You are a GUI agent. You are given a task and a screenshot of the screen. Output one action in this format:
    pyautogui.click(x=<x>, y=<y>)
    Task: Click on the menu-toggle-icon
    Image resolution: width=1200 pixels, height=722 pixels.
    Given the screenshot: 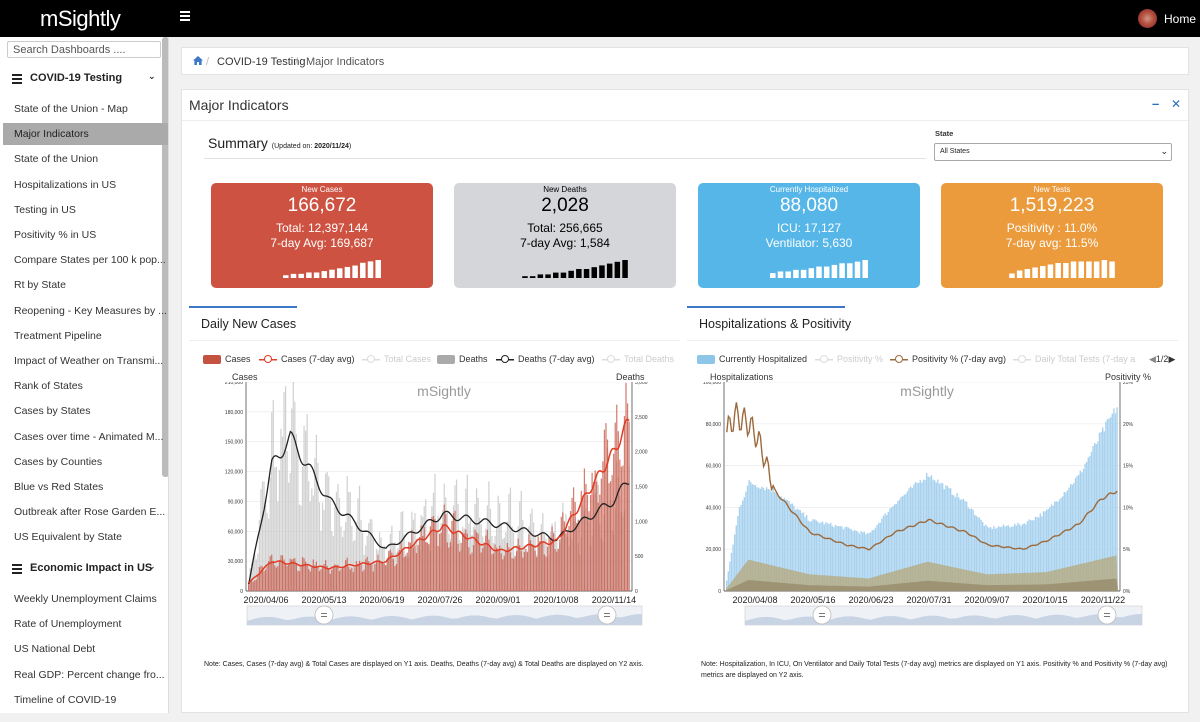 What is the action you would take?
    pyautogui.click(x=185, y=17)
    